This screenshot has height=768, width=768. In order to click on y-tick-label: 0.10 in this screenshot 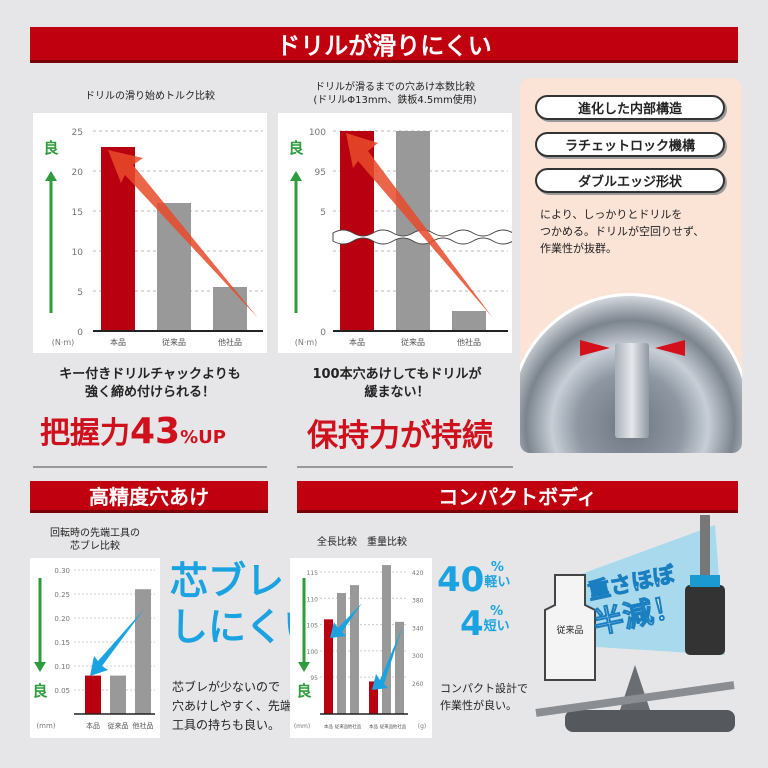, I will do `click(62, 667)`.